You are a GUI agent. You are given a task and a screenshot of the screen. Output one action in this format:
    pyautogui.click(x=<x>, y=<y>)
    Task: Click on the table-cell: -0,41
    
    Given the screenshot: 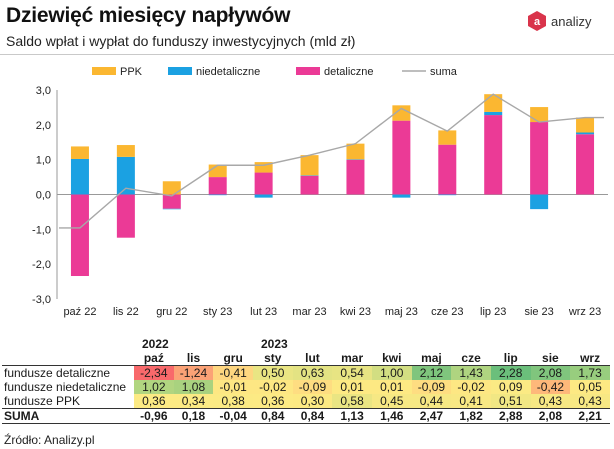 What is the action you would take?
    pyautogui.click(x=233, y=372)
    